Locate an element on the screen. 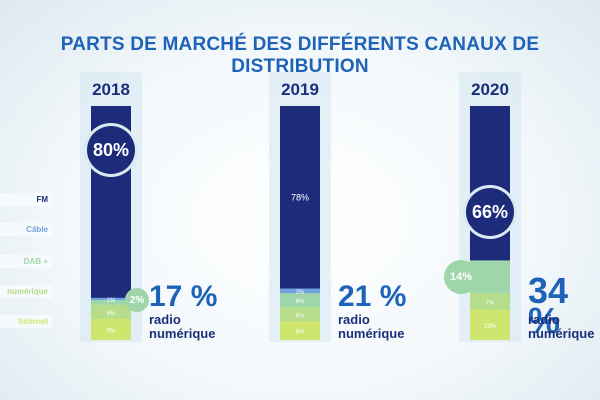 The width and height of the screenshot is (600, 400). data-label-2019-c-ble: 2% is located at coordinates (300, 293).